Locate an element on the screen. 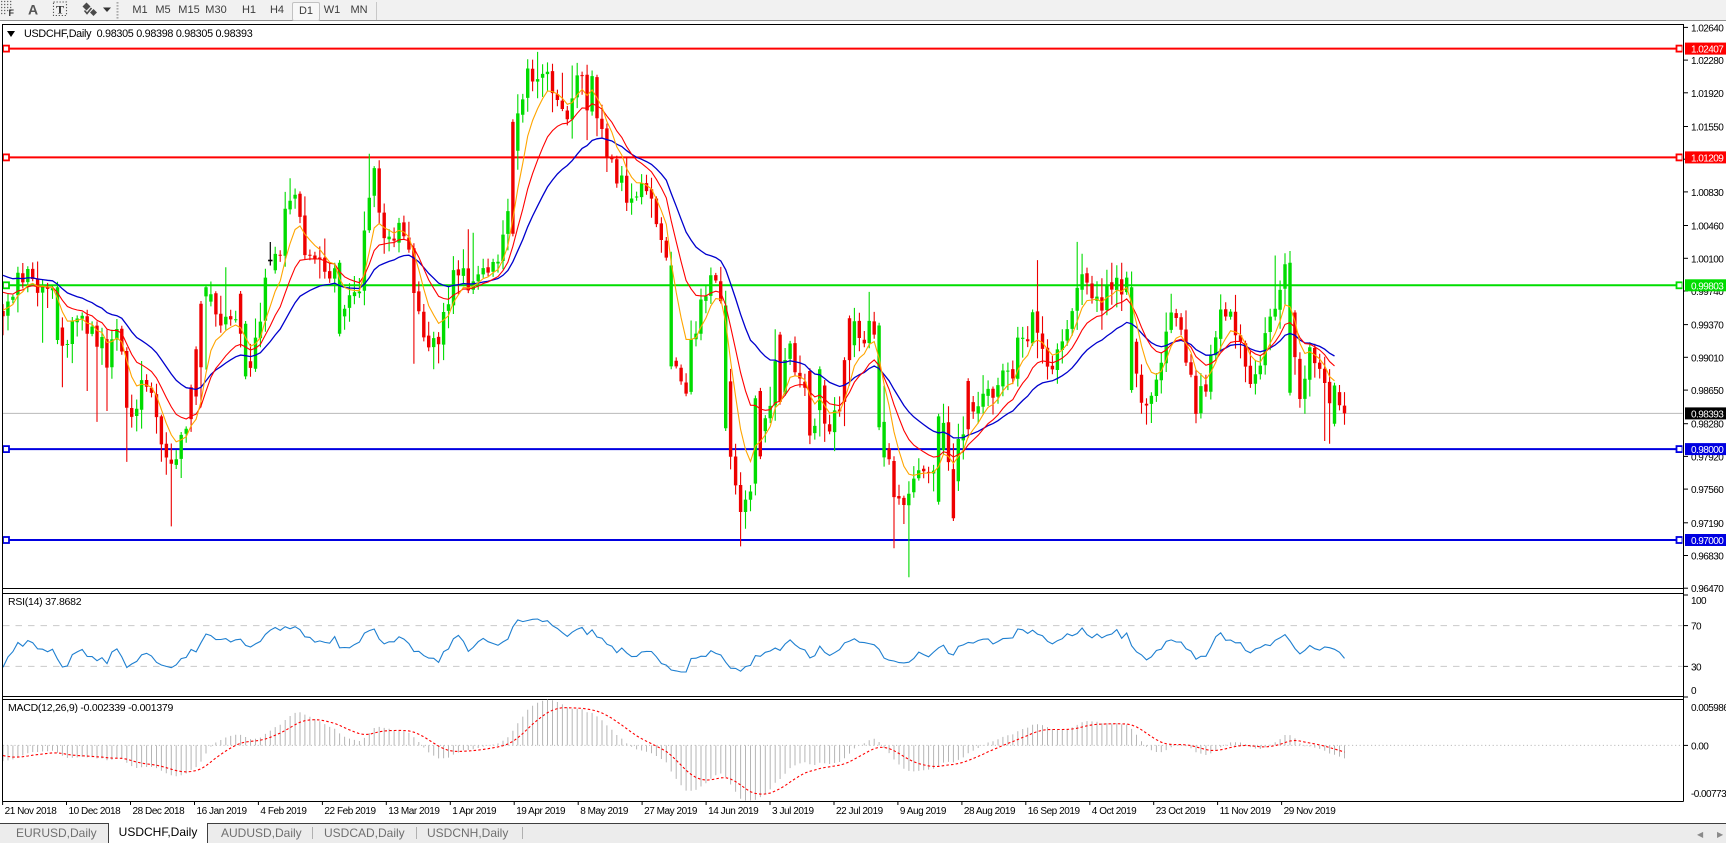 This screenshot has height=843, width=1726. svg-text: 0.97190 is located at coordinates (1707, 524).